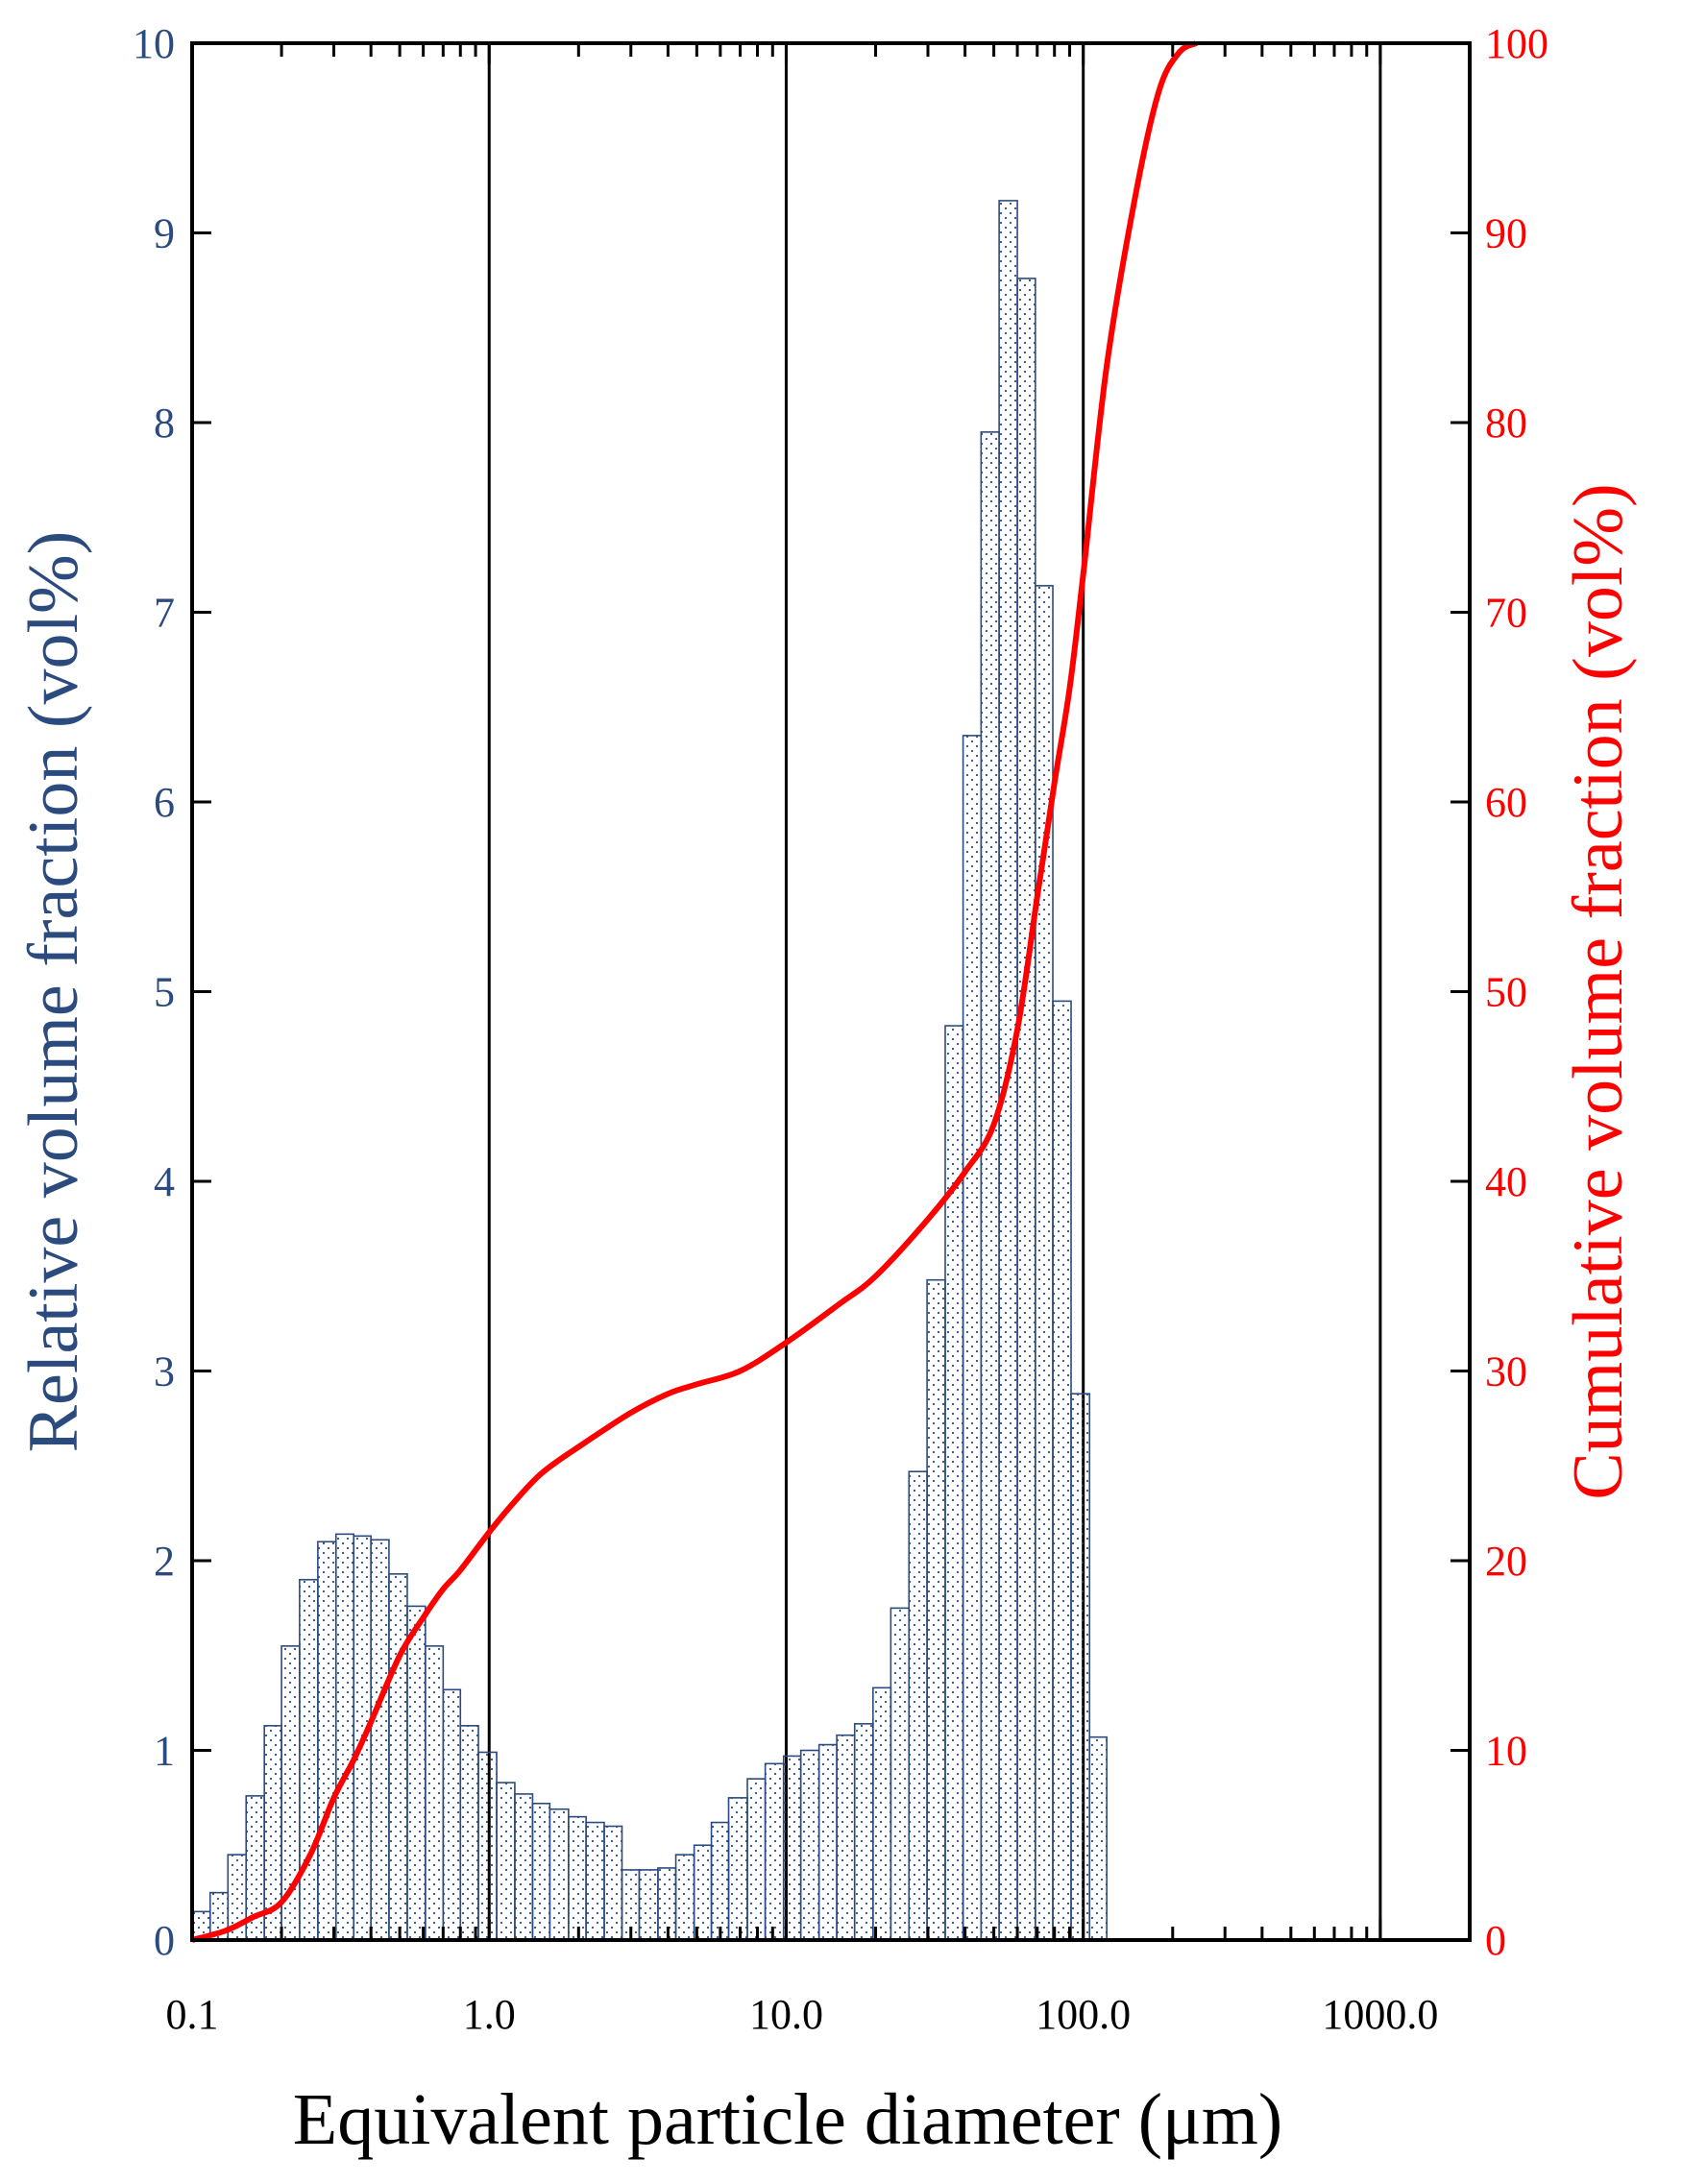 This screenshot has width=1682, height=2184. What do you see at coordinates (1380, 2015) in the screenshot?
I see `x-tick-label: 1000.0` at bounding box center [1380, 2015].